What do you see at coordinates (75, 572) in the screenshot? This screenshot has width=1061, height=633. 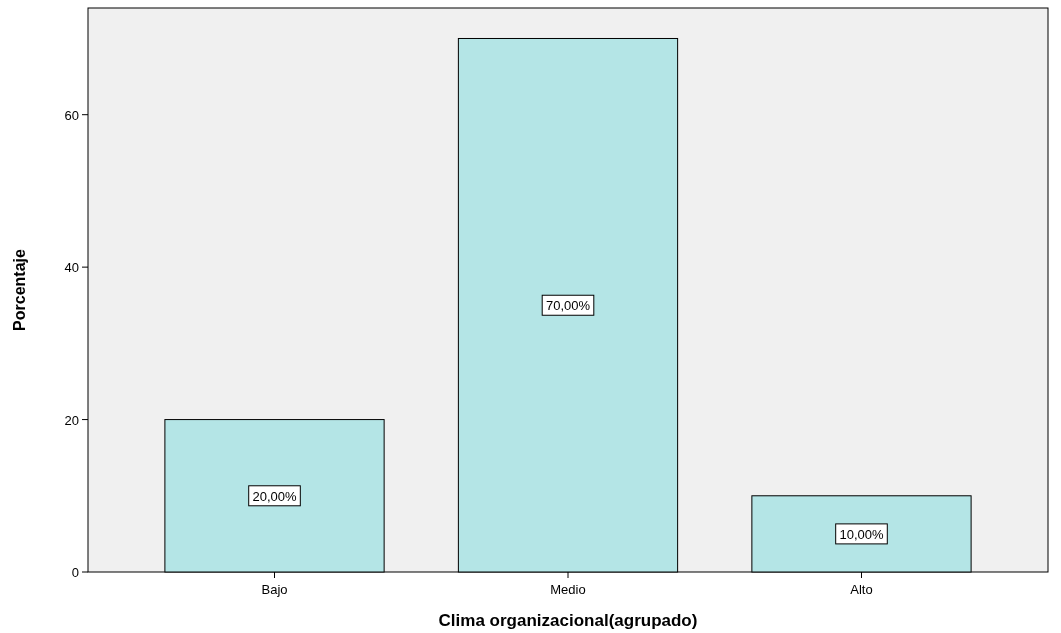 I see `y-tick-label: 0` at bounding box center [75, 572].